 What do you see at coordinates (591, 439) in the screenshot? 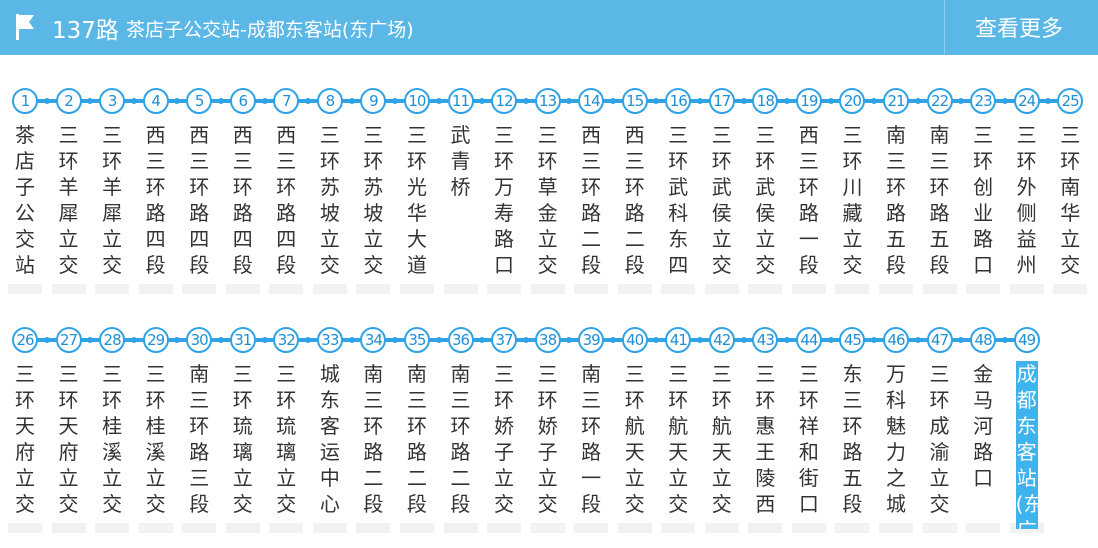
I see `stop-name: 南三环路一段` at bounding box center [591, 439].